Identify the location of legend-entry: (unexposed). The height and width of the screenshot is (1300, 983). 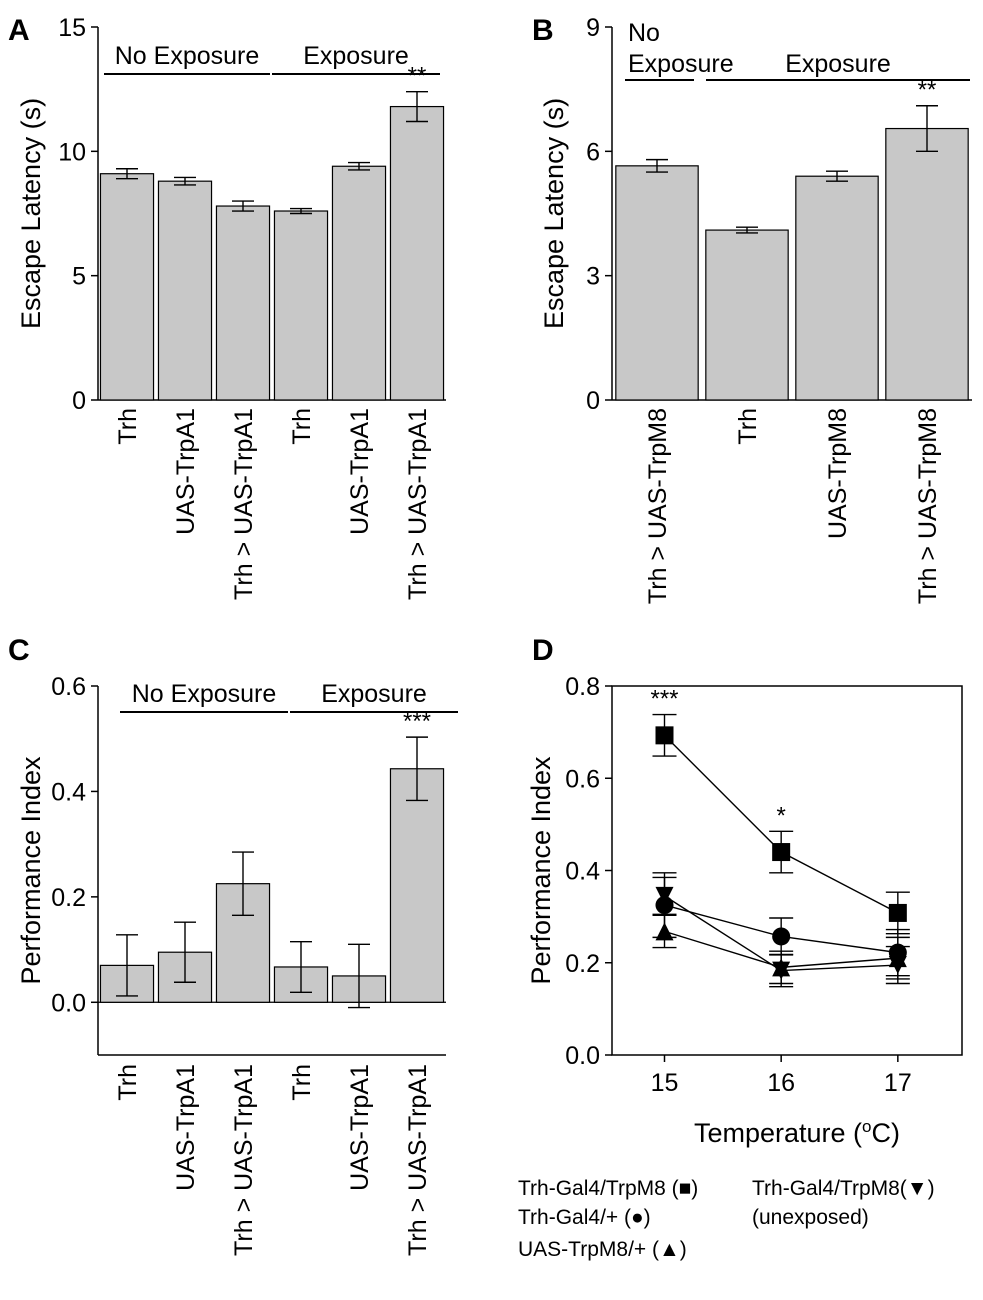
(810, 1217).